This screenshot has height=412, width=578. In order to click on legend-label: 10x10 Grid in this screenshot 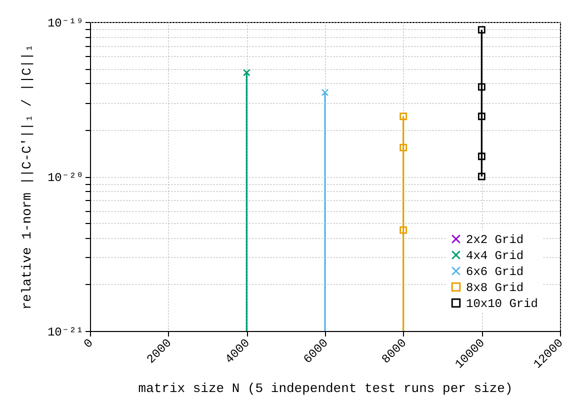, I will do `click(502, 304)`.